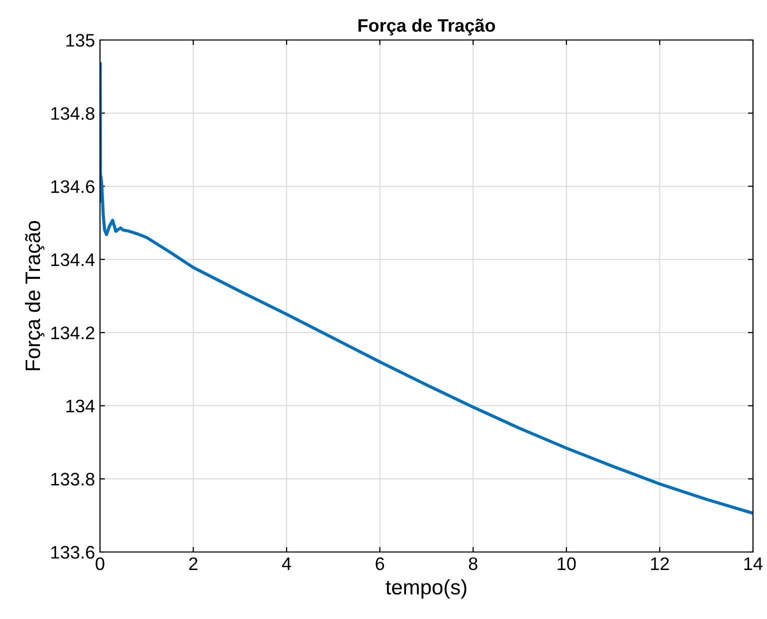 Image resolution: width=767 pixels, height=619 pixels. Describe the element at coordinates (34, 295) in the screenshot. I see `y-axis-title: Força de Tração` at that location.